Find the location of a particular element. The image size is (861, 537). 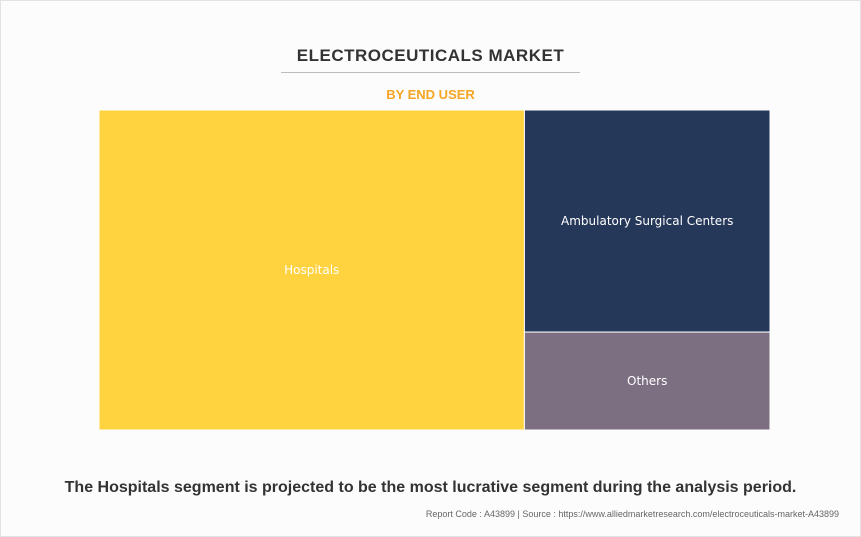

treemap-cell-others is located at coordinates (646, 380).